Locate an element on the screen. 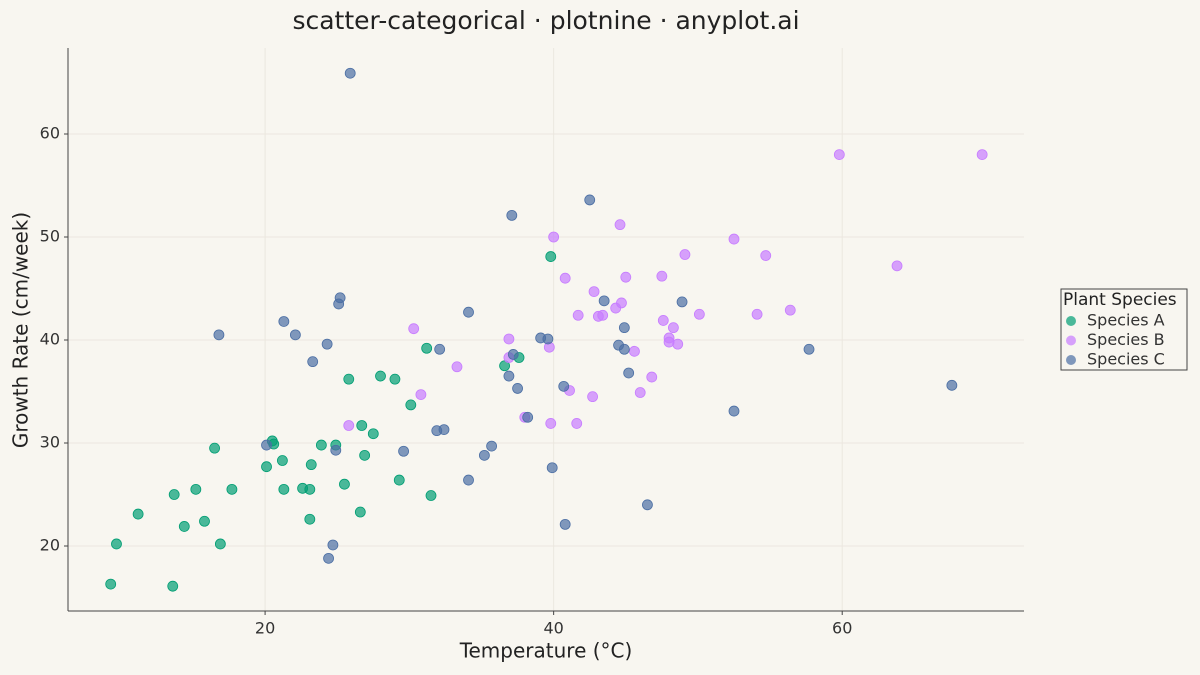 This screenshot has width=1200, height=675. y-tick-label: 50 is located at coordinates (50, 236).